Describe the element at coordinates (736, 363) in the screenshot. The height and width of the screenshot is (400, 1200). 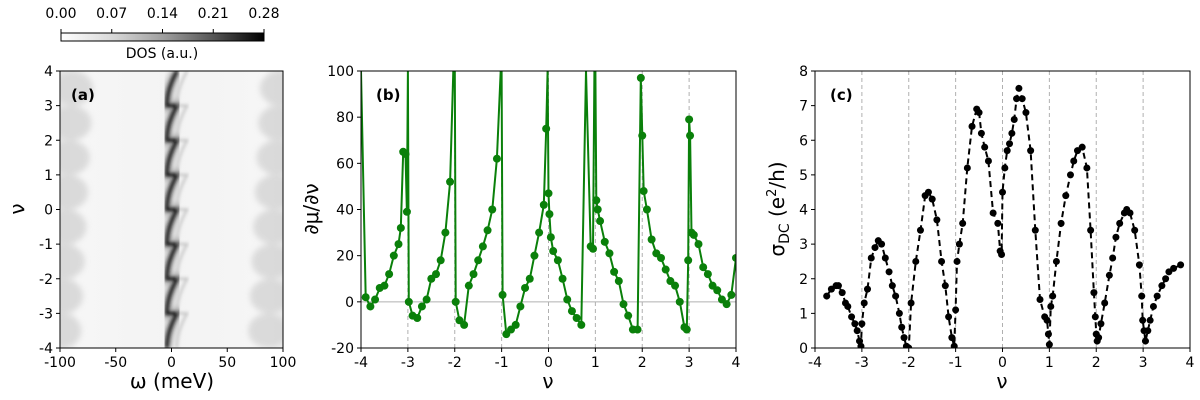
I see `x-tick-label: 4` at that location.